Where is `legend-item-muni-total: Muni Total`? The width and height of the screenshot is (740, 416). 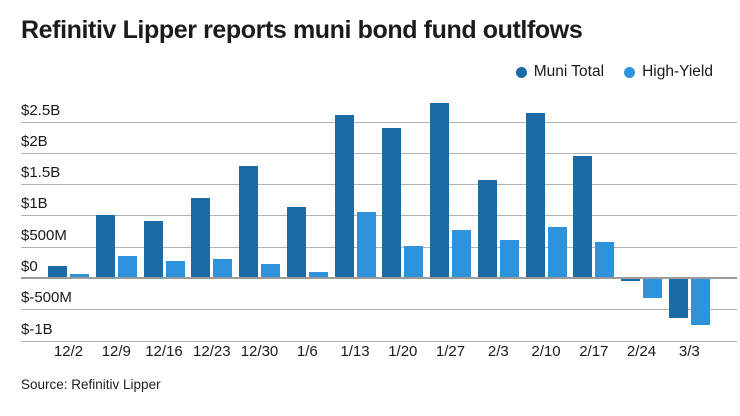 legend-item-muni-total: Muni Total is located at coordinates (560, 72).